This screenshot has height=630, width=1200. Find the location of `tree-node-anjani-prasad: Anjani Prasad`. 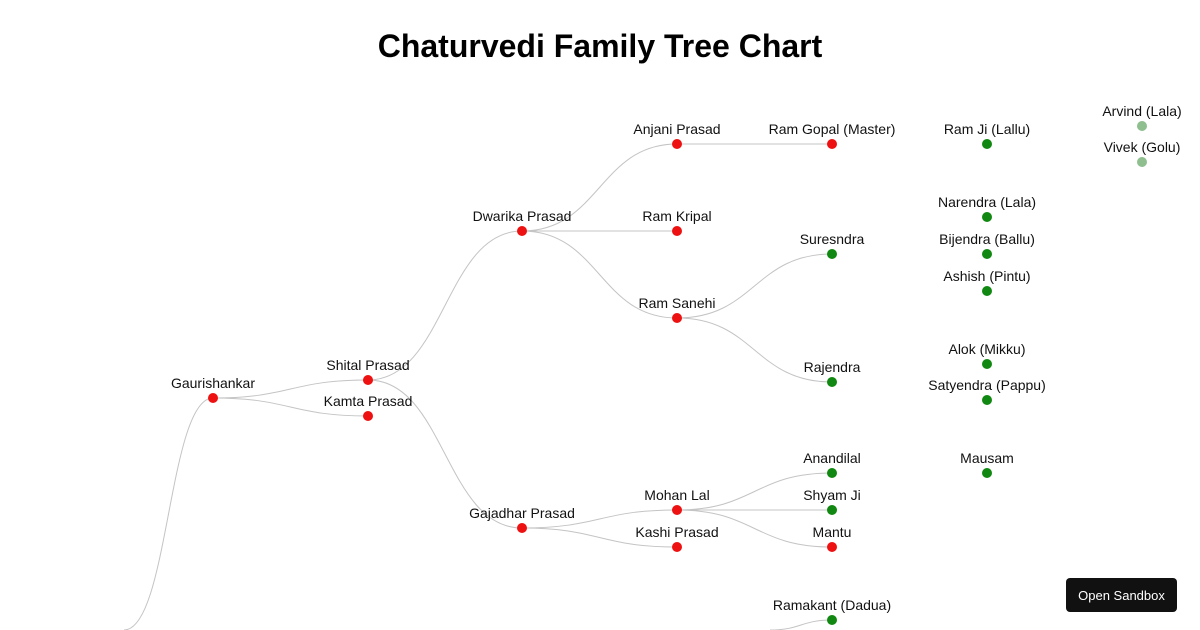

tree-node-anjani-prasad: Anjani Prasad is located at coordinates (677, 135).